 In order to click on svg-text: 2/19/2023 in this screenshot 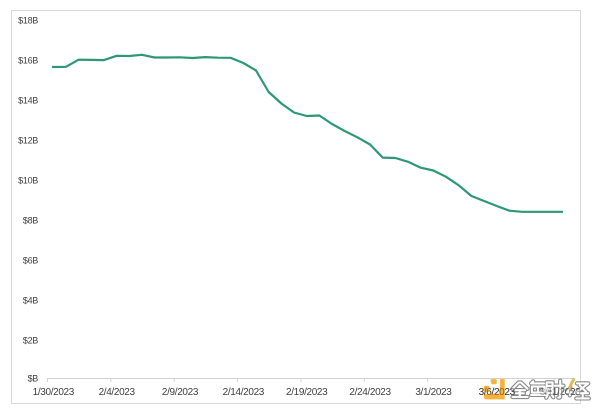, I will do `click(307, 392)`.